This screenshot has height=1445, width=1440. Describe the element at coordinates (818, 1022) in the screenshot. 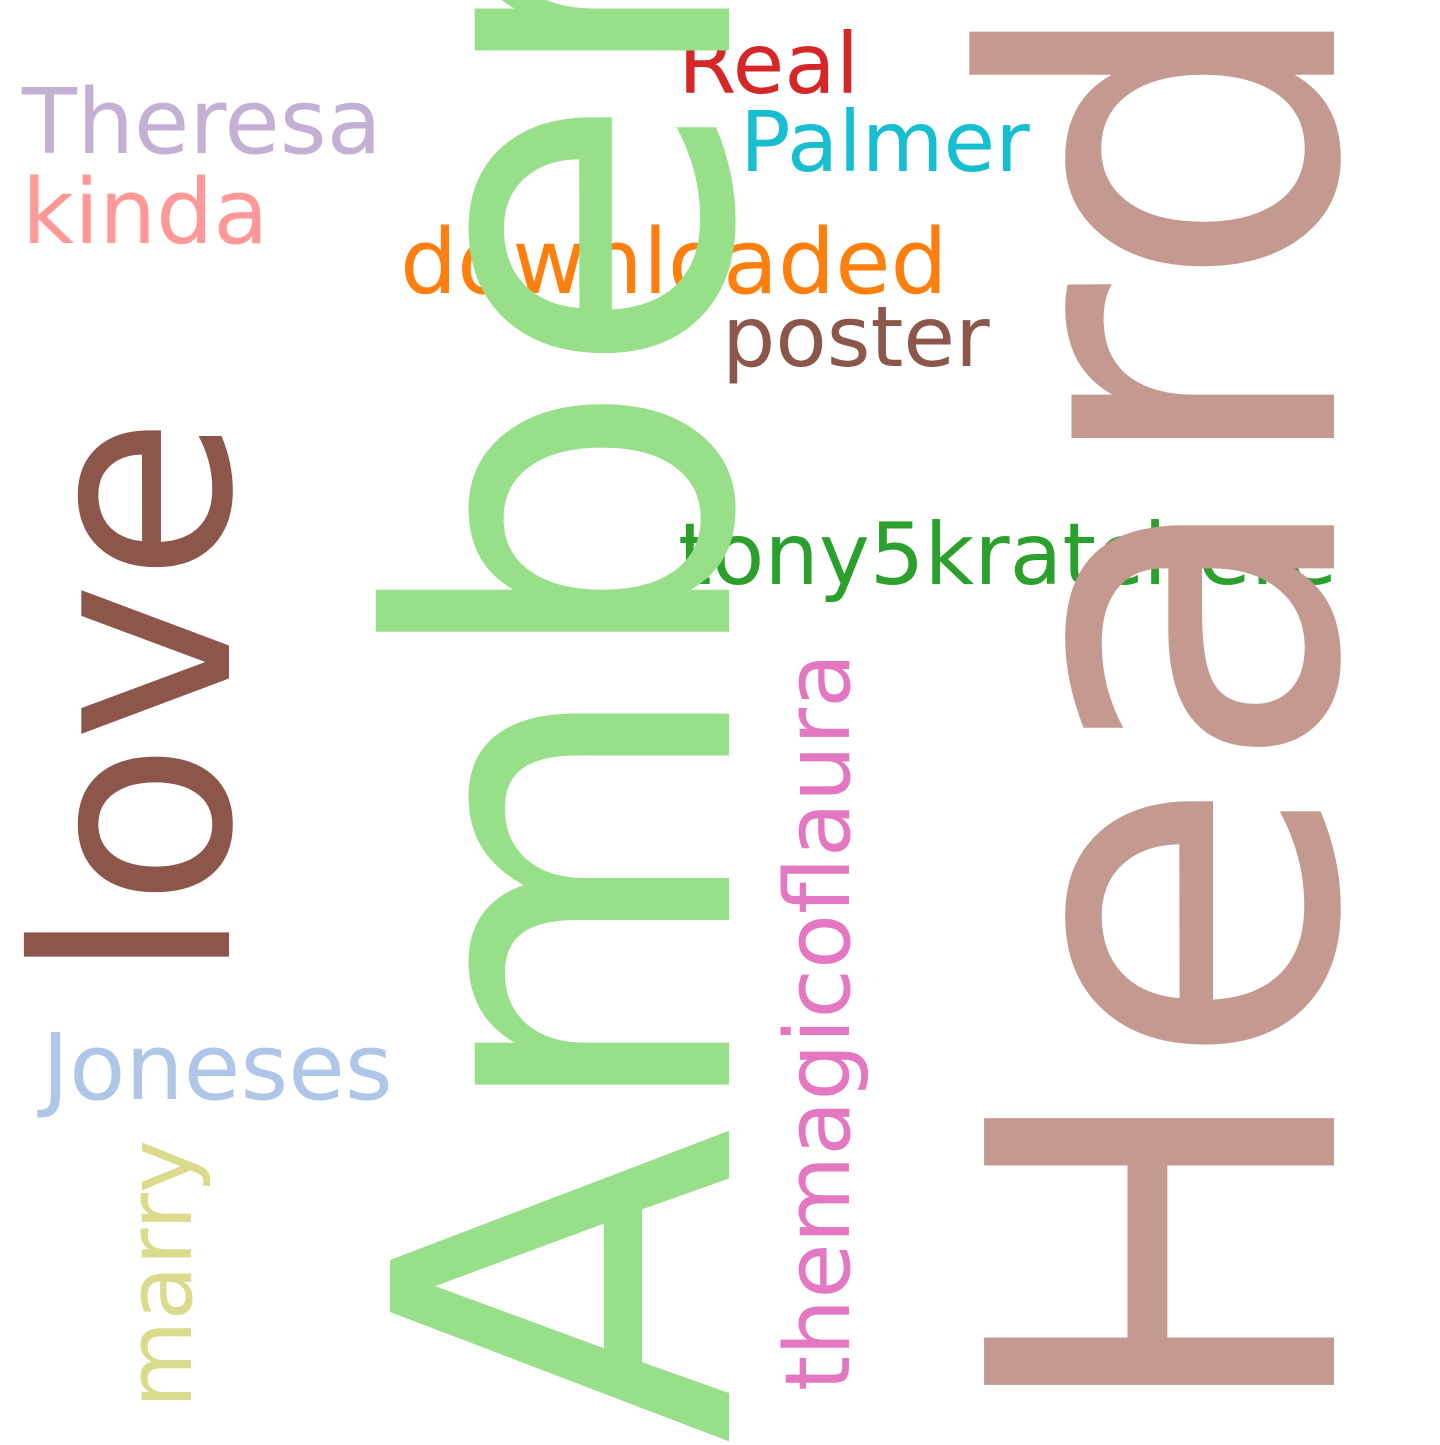

I see `word-themagicoflaura: themagicoflaura` at that location.